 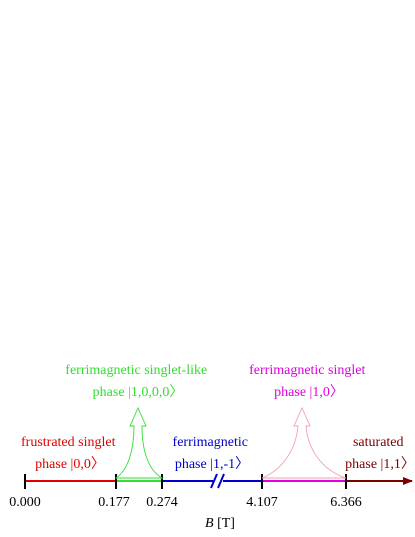 What do you see at coordinates (162, 502) in the screenshot?
I see `tick-label-2: 0.274` at bounding box center [162, 502].